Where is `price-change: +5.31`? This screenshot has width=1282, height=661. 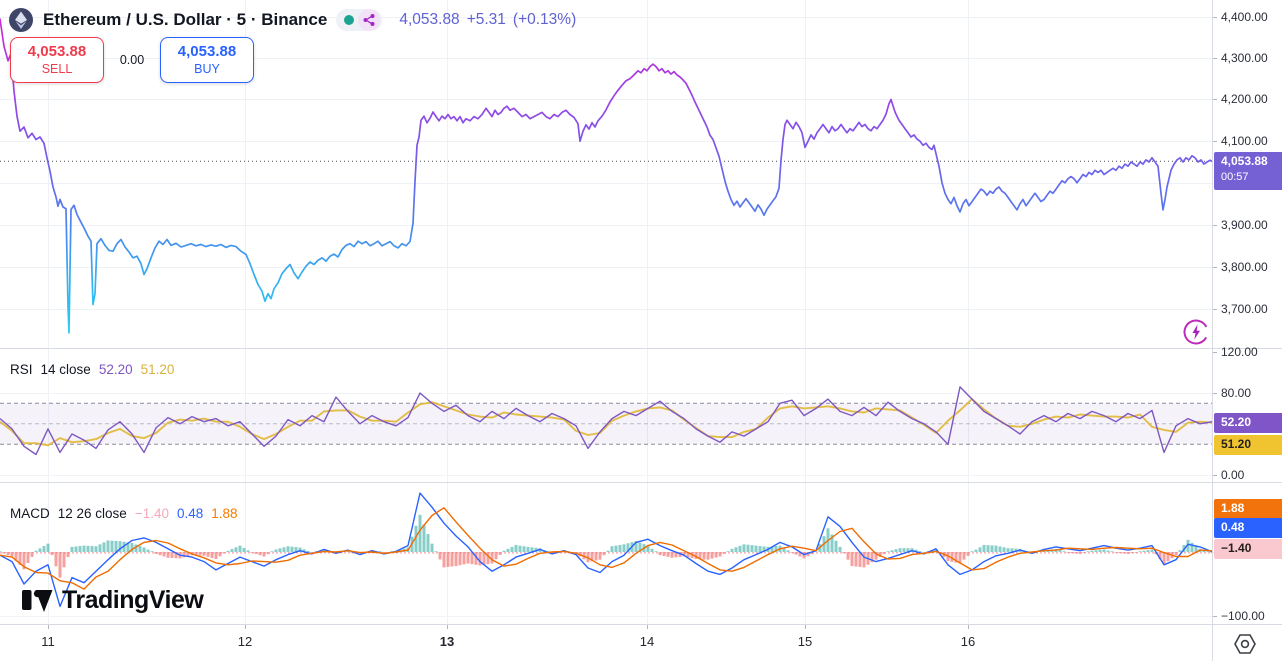
price-change: +5.31 is located at coordinates (486, 19).